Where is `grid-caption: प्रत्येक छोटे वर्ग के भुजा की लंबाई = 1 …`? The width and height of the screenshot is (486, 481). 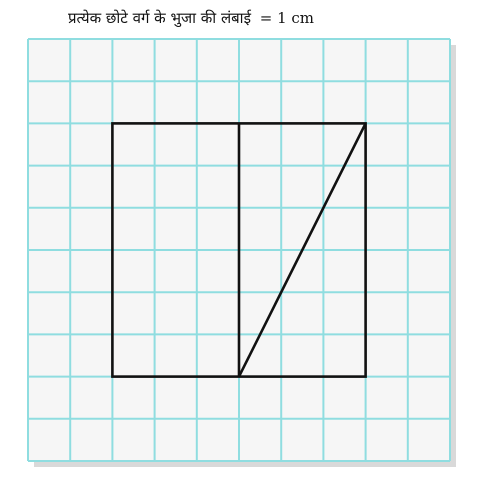
grid-caption: प्रत्येक छोटे वर्ग के भुजा की लंबाई = 1 … is located at coordinates (191, 18).